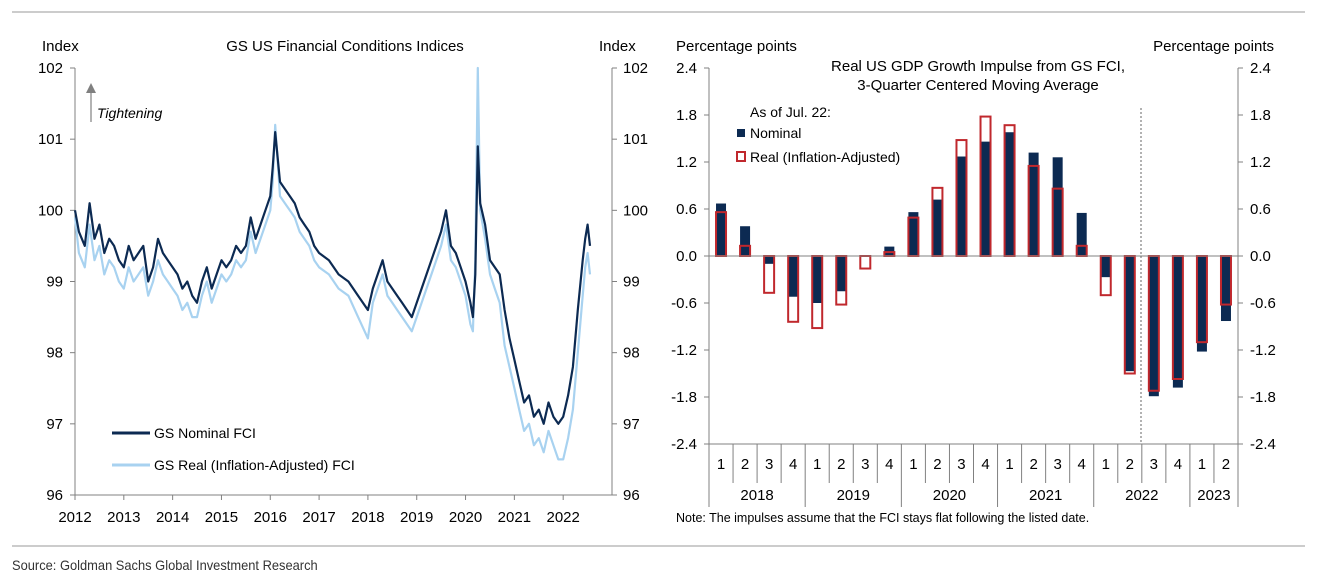 The width and height of the screenshot is (1323, 585). Describe the element at coordinates (635, 139) in the screenshot. I see `y-tick-label-right: 101` at that location.